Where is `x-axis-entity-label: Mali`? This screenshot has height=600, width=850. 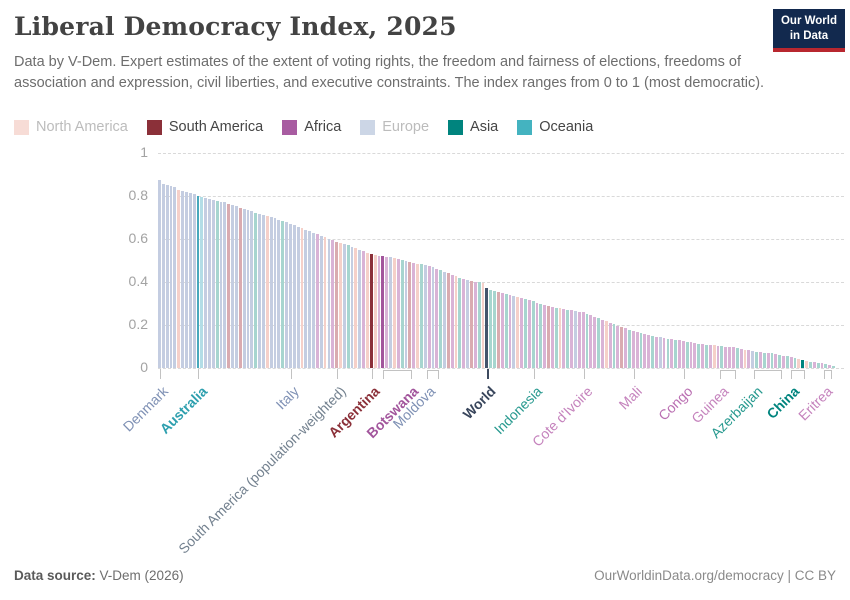
x-axis-entity-label: Mali is located at coordinates (630, 398).